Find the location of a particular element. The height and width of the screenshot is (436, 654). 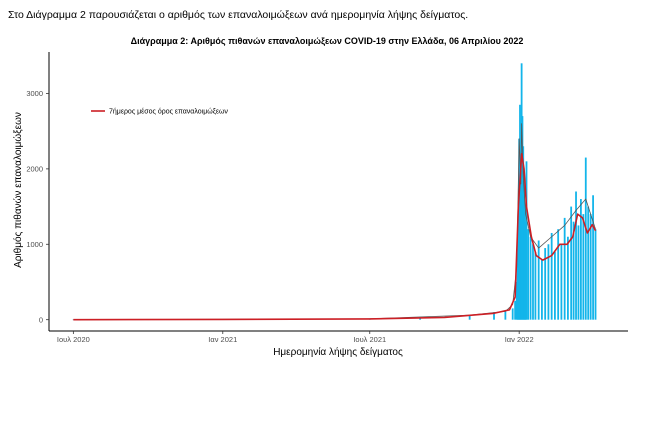

y-tick-label: 1000 is located at coordinates (34, 244).